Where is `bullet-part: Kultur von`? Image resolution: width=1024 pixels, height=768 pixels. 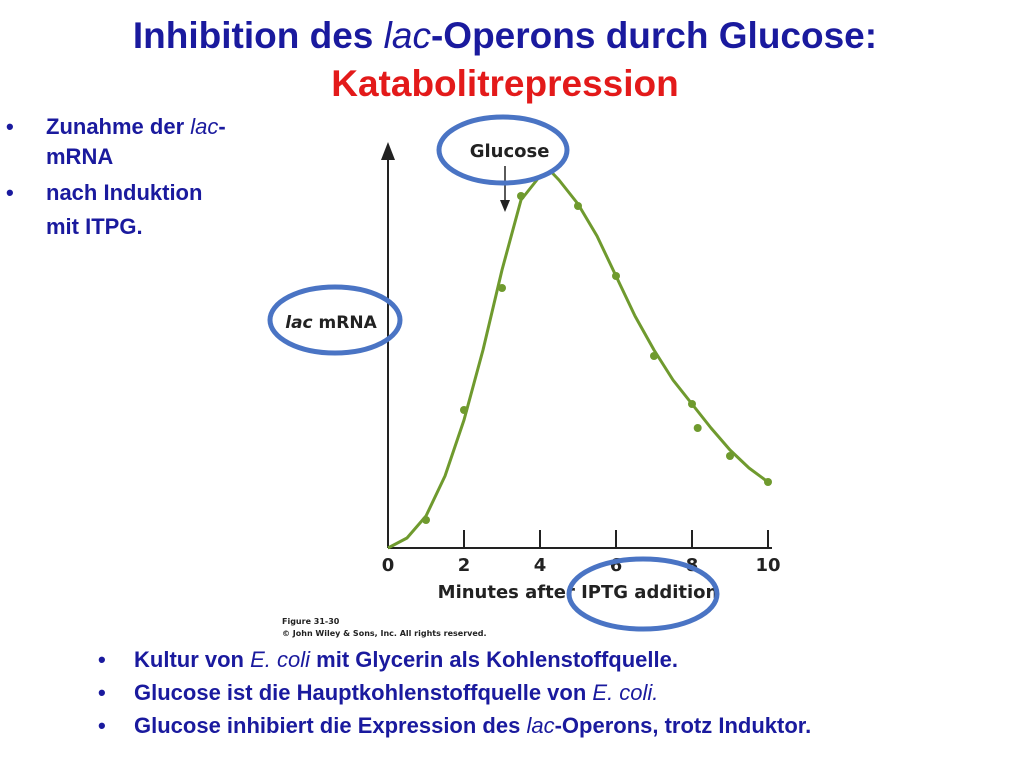
bullet-part: Kultur von is located at coordinates (192, 659).